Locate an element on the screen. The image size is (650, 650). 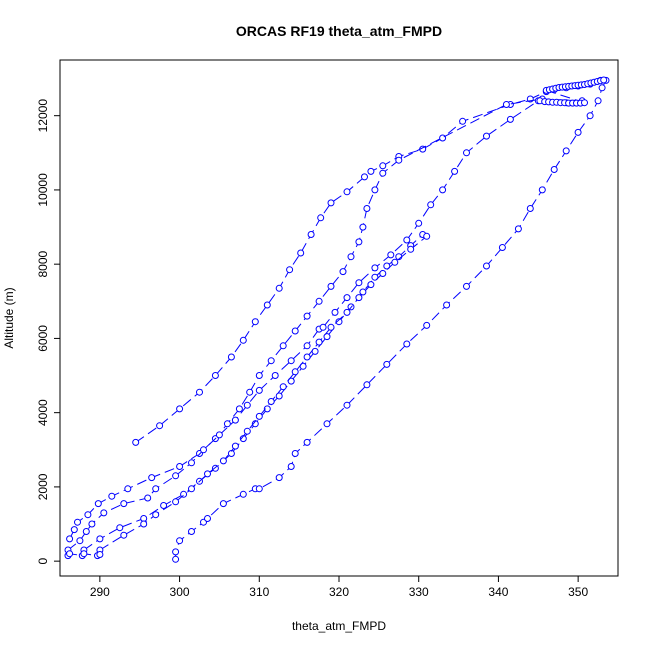
y-tick-label: 10000 is located at coordinates (43, 190).